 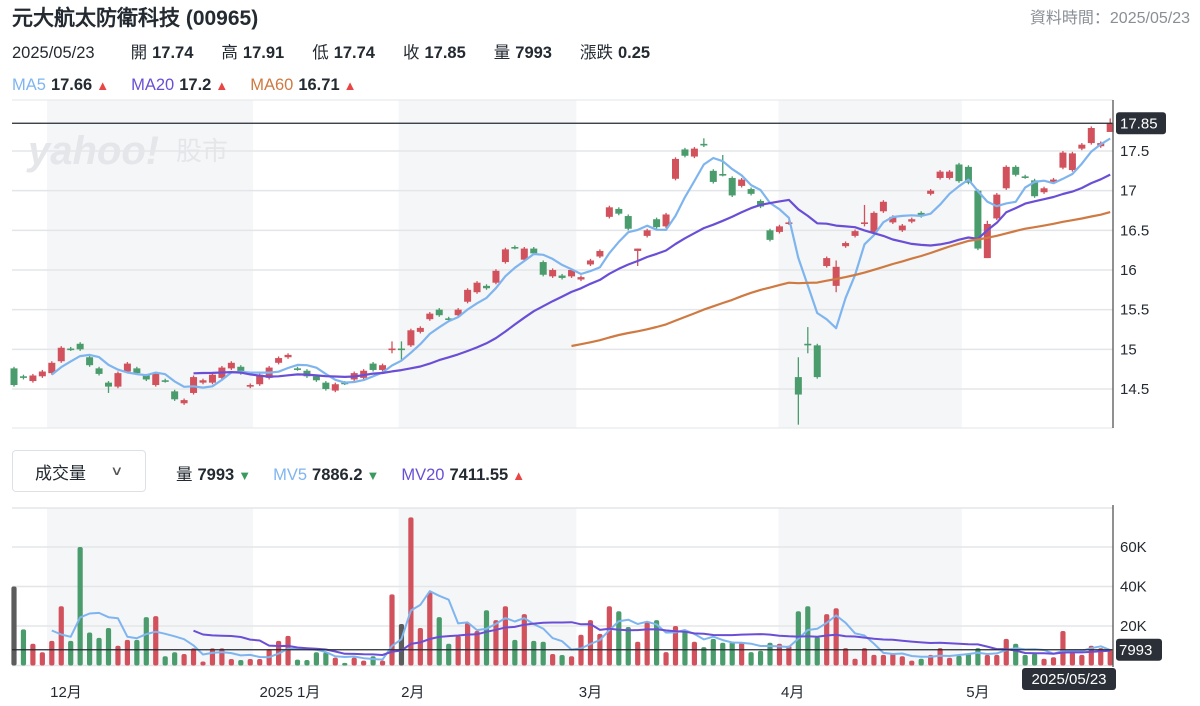 I want to click on change-value: 0.25, so click(x=634, y=53).